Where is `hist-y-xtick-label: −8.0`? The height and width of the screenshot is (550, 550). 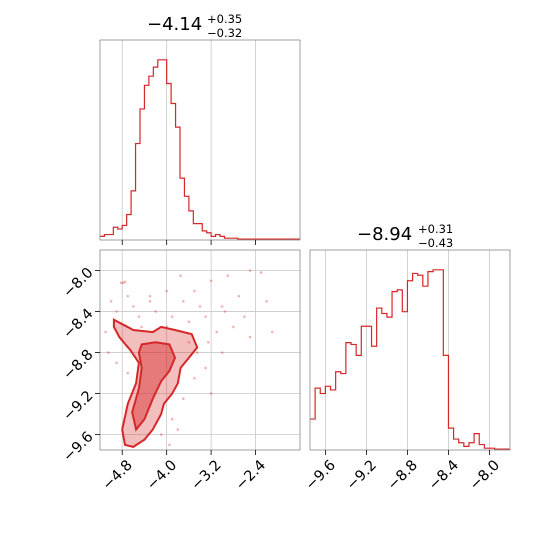 hist-y-xtick-label: −8.0 is located at coordinates (485, 475).